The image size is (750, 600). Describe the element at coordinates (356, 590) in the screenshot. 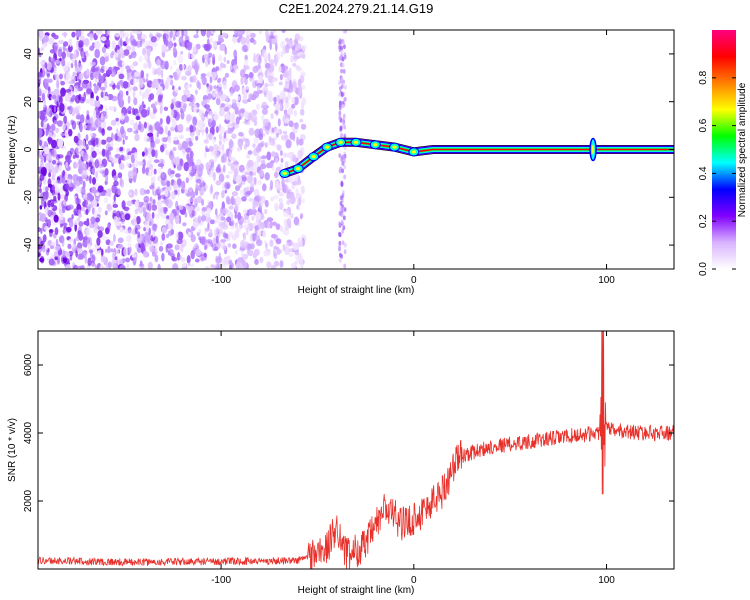

I see `snr-x-axis-title: Height of straight line (km)` at that location.